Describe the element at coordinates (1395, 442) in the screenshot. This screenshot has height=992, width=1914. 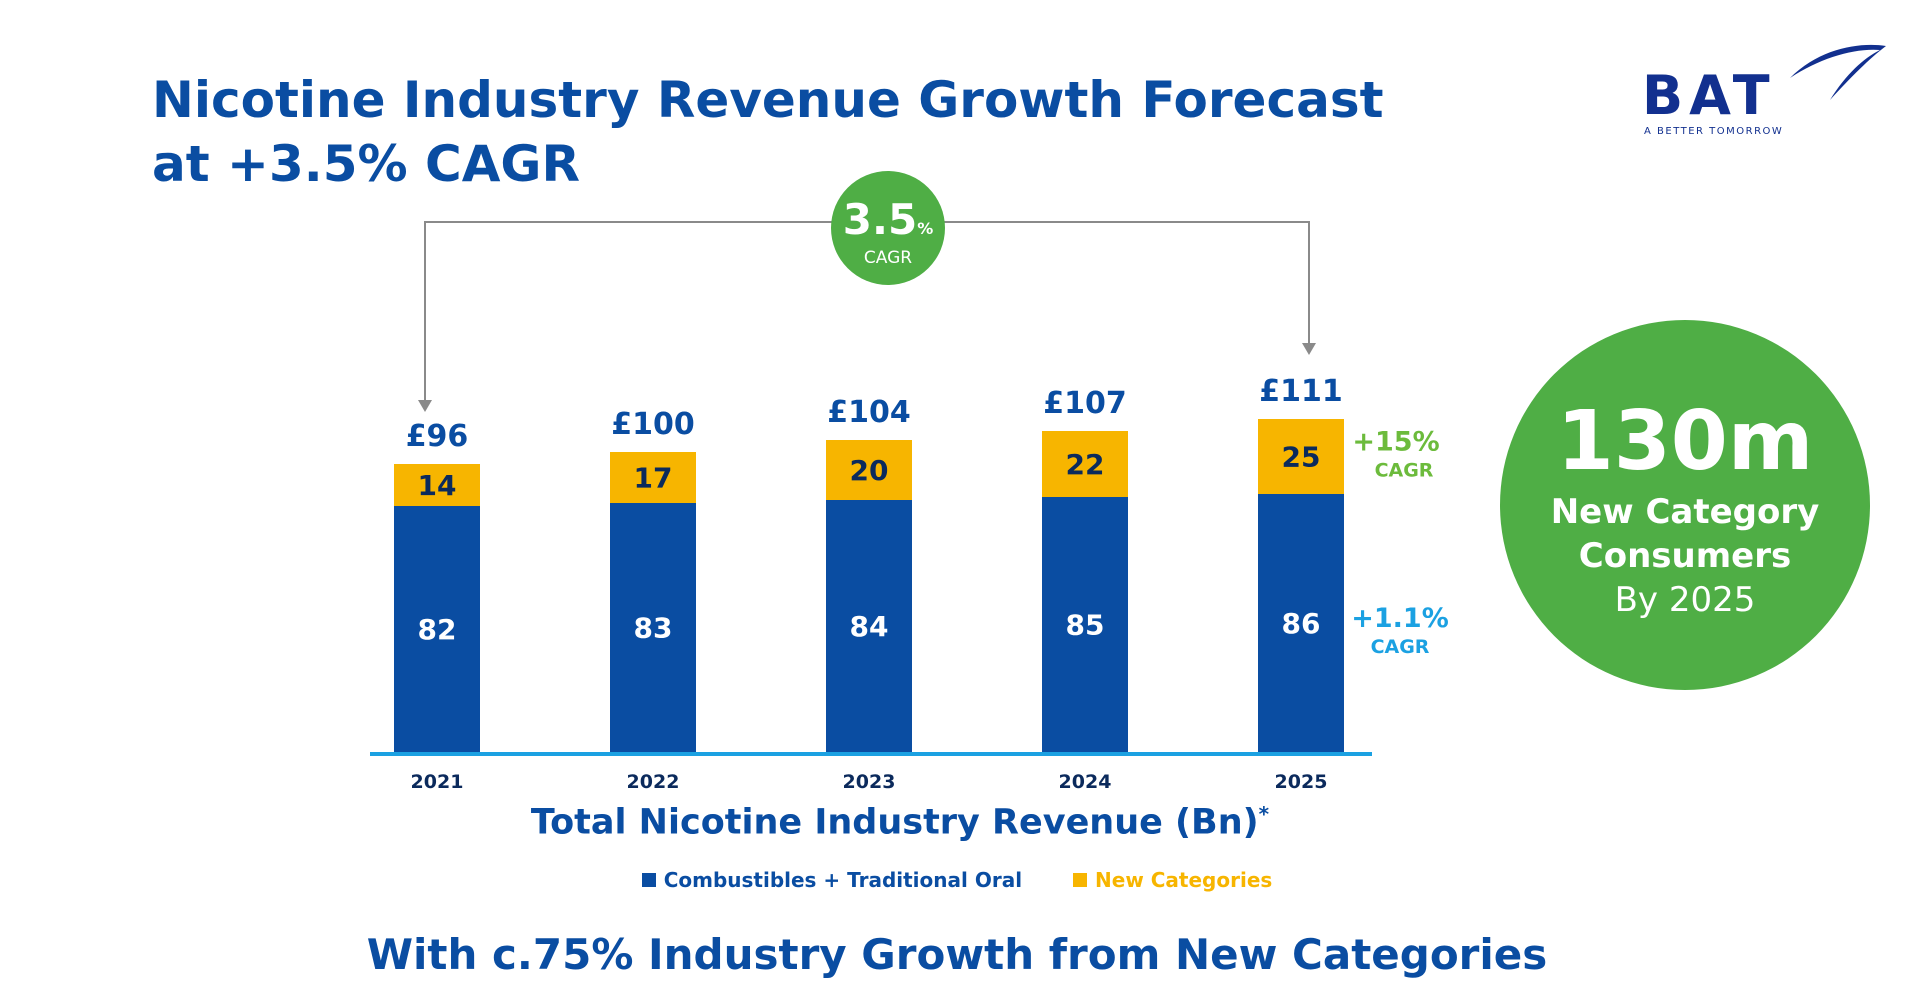
I see `cagr-new-categories-value: +15%` at that location.